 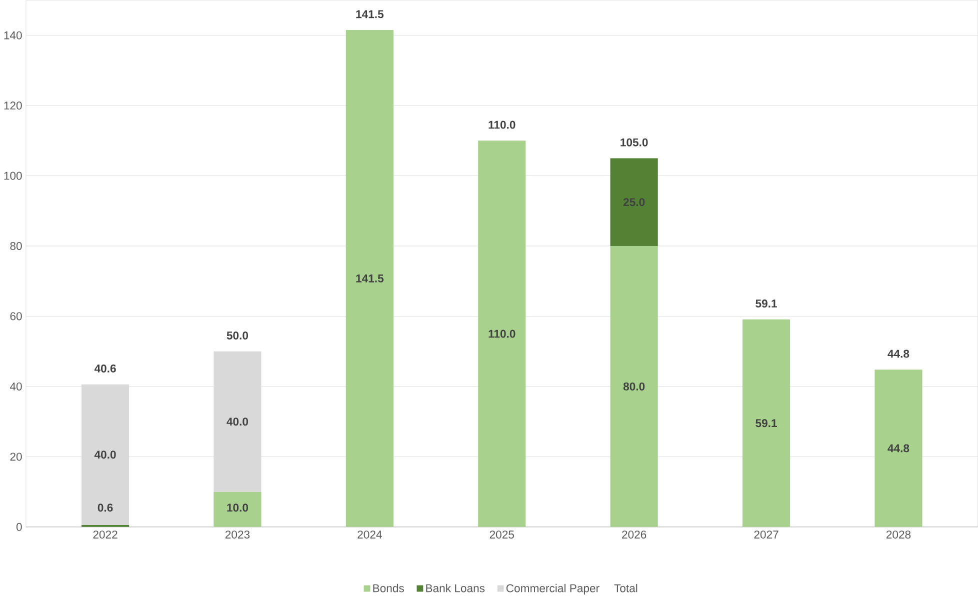 I want to click on data-label: 44.8, so click(x=899, y=448).